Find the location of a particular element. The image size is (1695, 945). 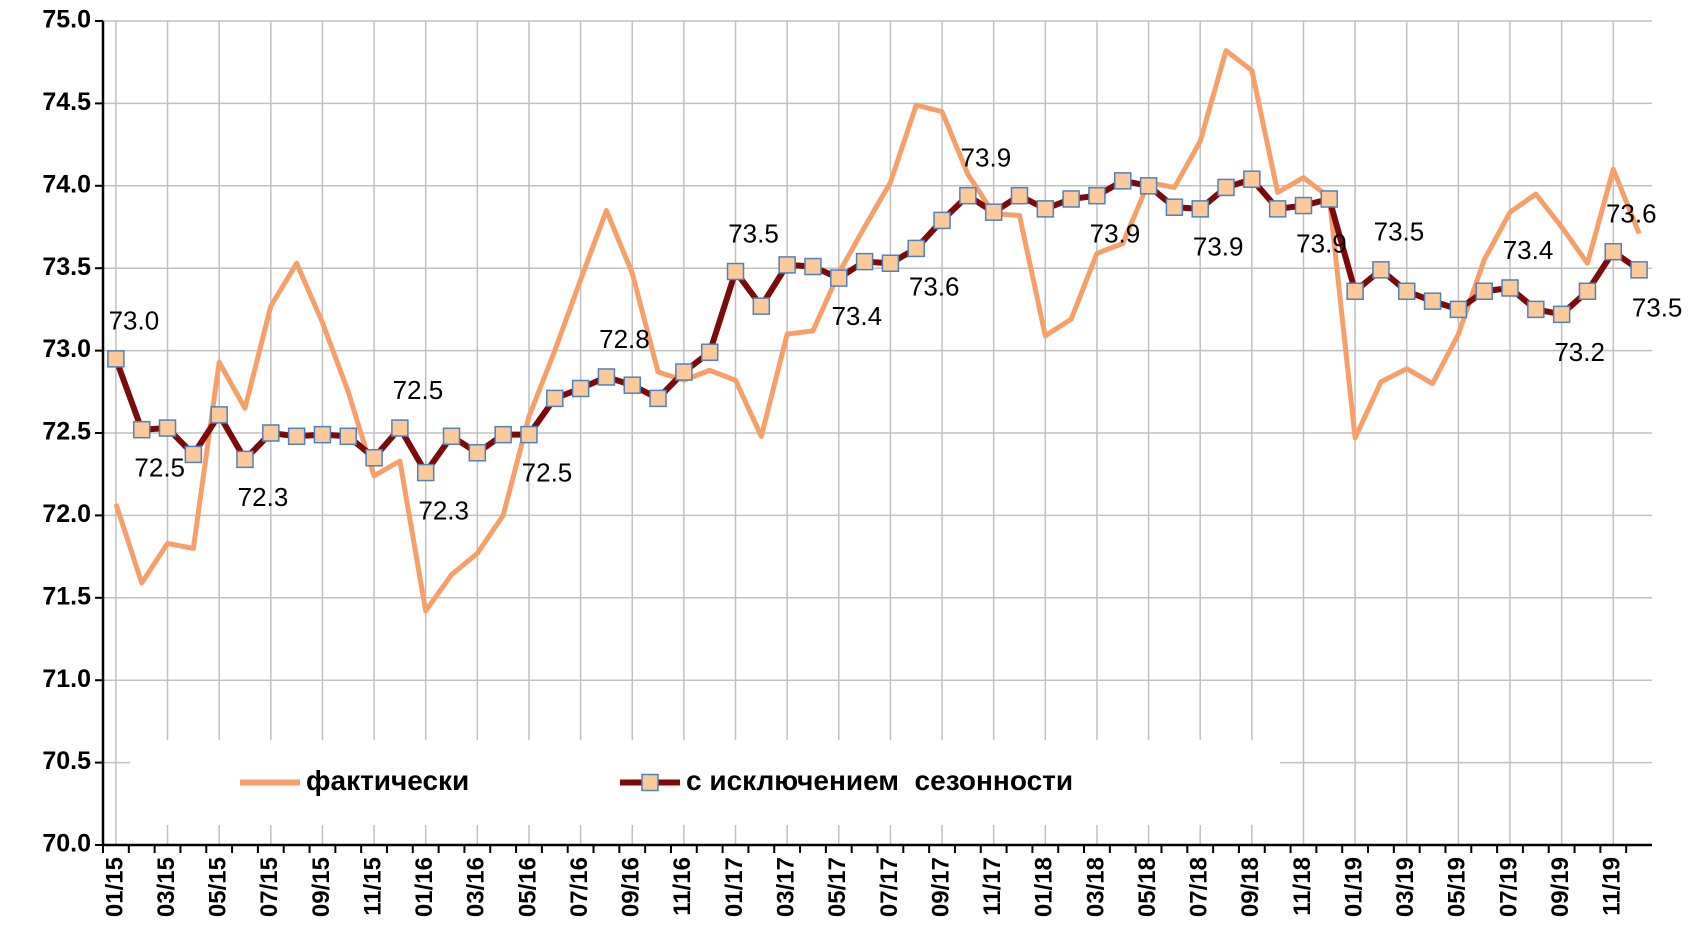

x-tick-label: 09/19 is located at coordinates (1560, 887).